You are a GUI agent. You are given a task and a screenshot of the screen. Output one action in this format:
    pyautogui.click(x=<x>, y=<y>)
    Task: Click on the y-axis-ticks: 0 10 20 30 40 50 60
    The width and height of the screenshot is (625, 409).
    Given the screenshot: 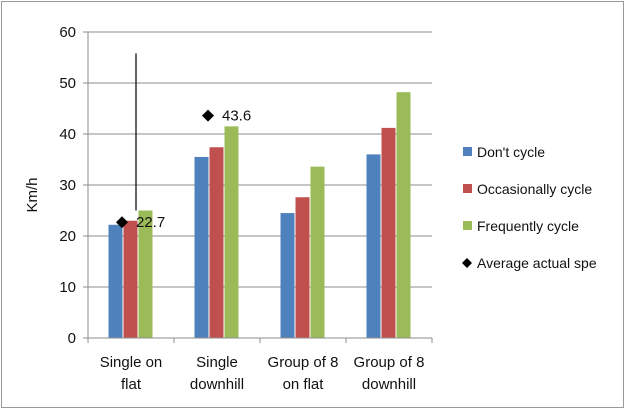 What is the action you would take?
    pyautogui.click(x=74, y=185)
    